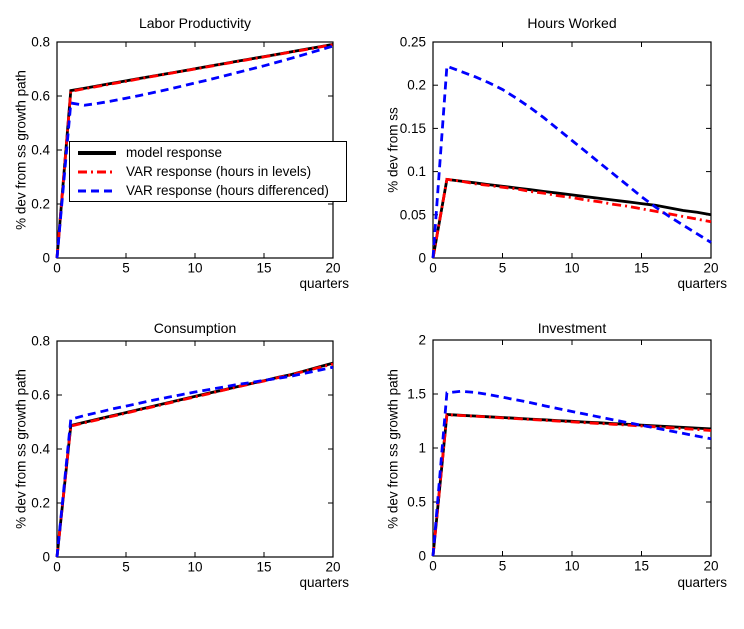 The width and height of the screenshot is (744, 629). I want to click on y-tick-label: 0.5, so click(416, 502).